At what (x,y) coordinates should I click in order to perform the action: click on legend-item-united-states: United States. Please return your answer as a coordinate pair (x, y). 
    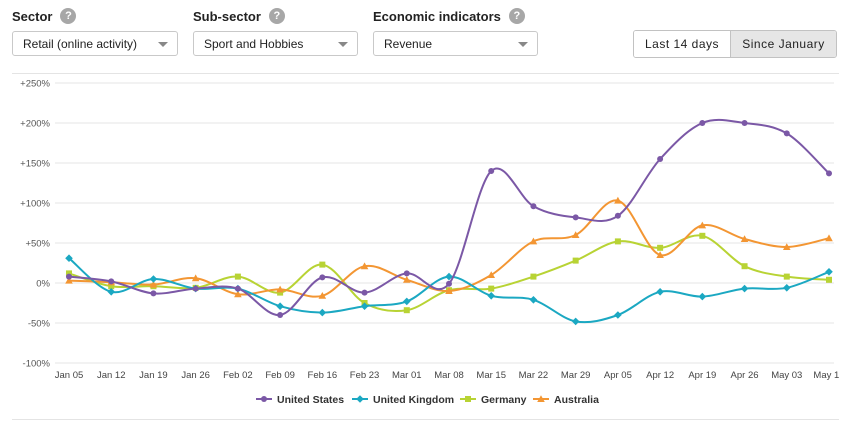
    Looking at the image, I should click on (300, 400).